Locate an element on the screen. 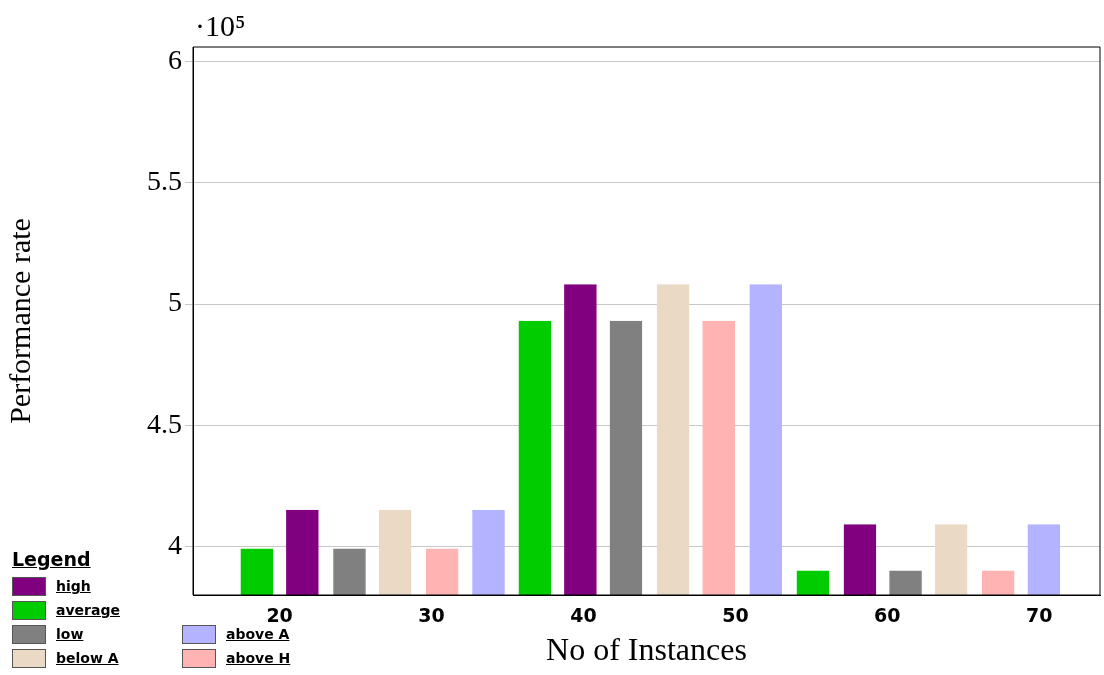  legend-label: high is located at coordinates (73, 586).